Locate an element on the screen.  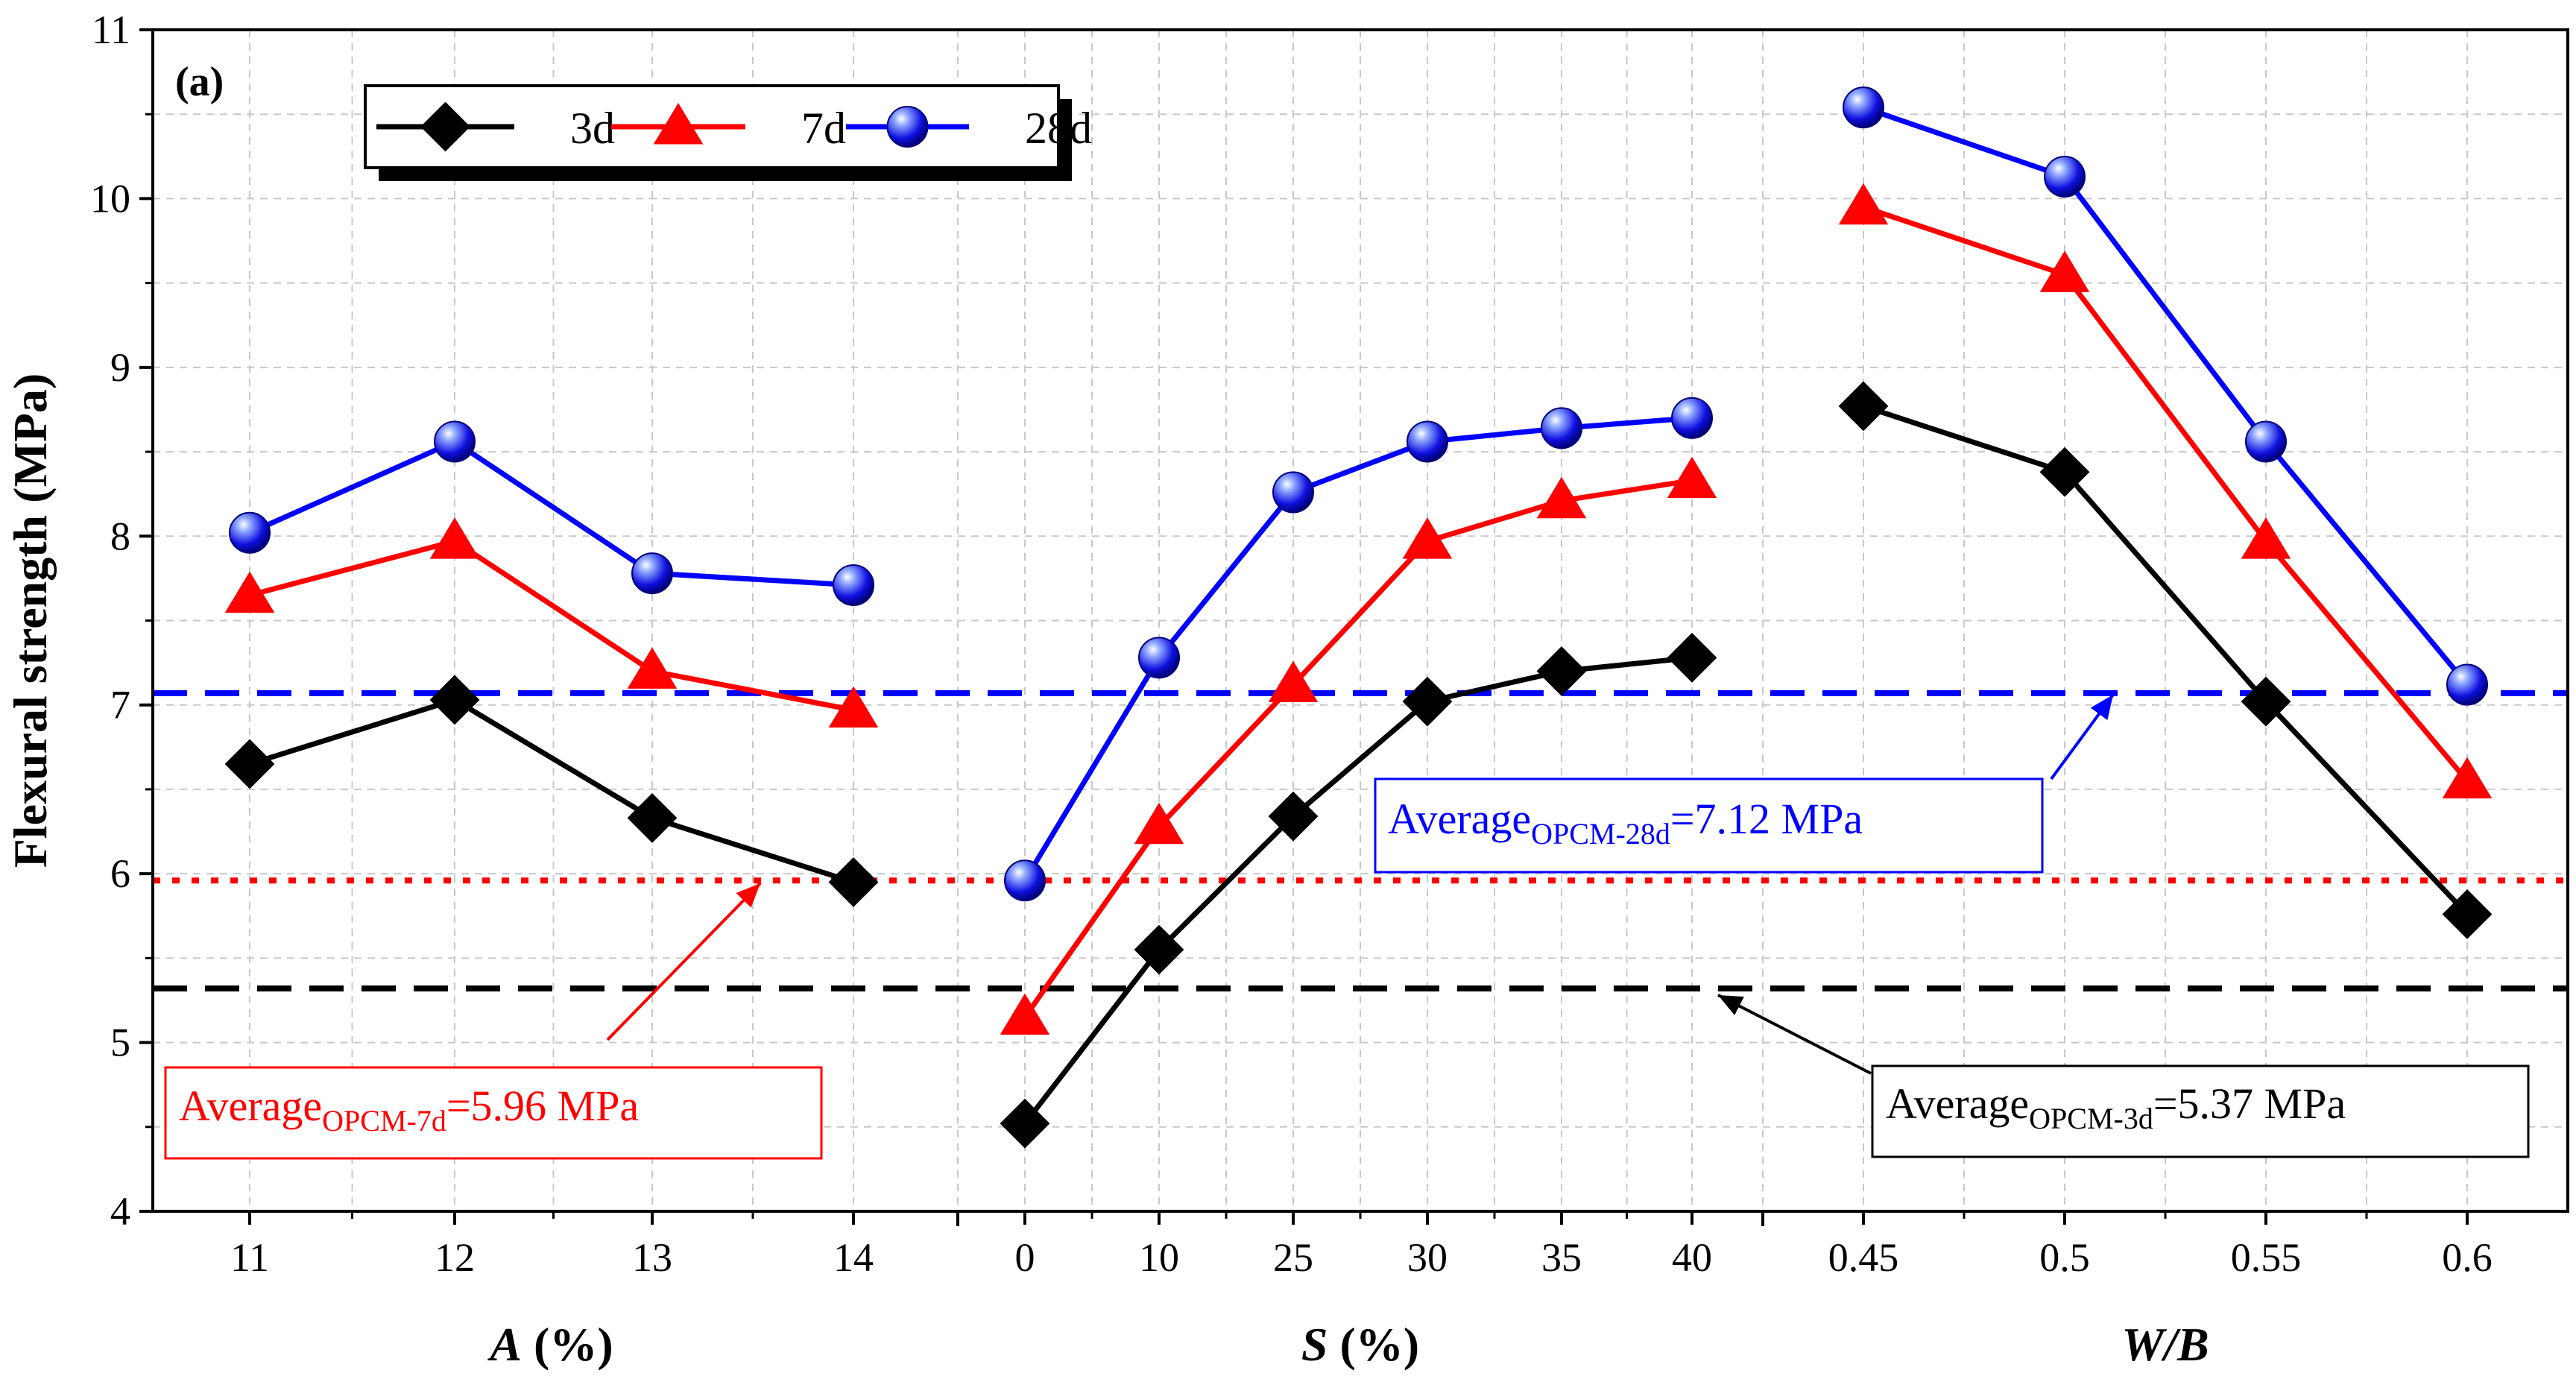
average-3d-arrow-line is located at coordinates (1795, 1034).